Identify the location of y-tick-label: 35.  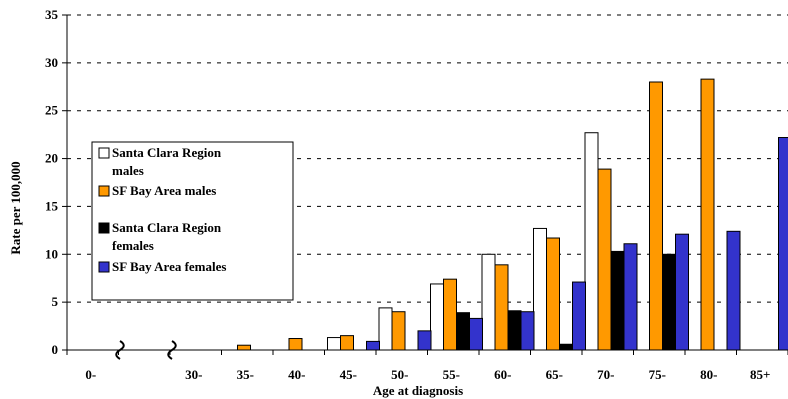
(52, 14).